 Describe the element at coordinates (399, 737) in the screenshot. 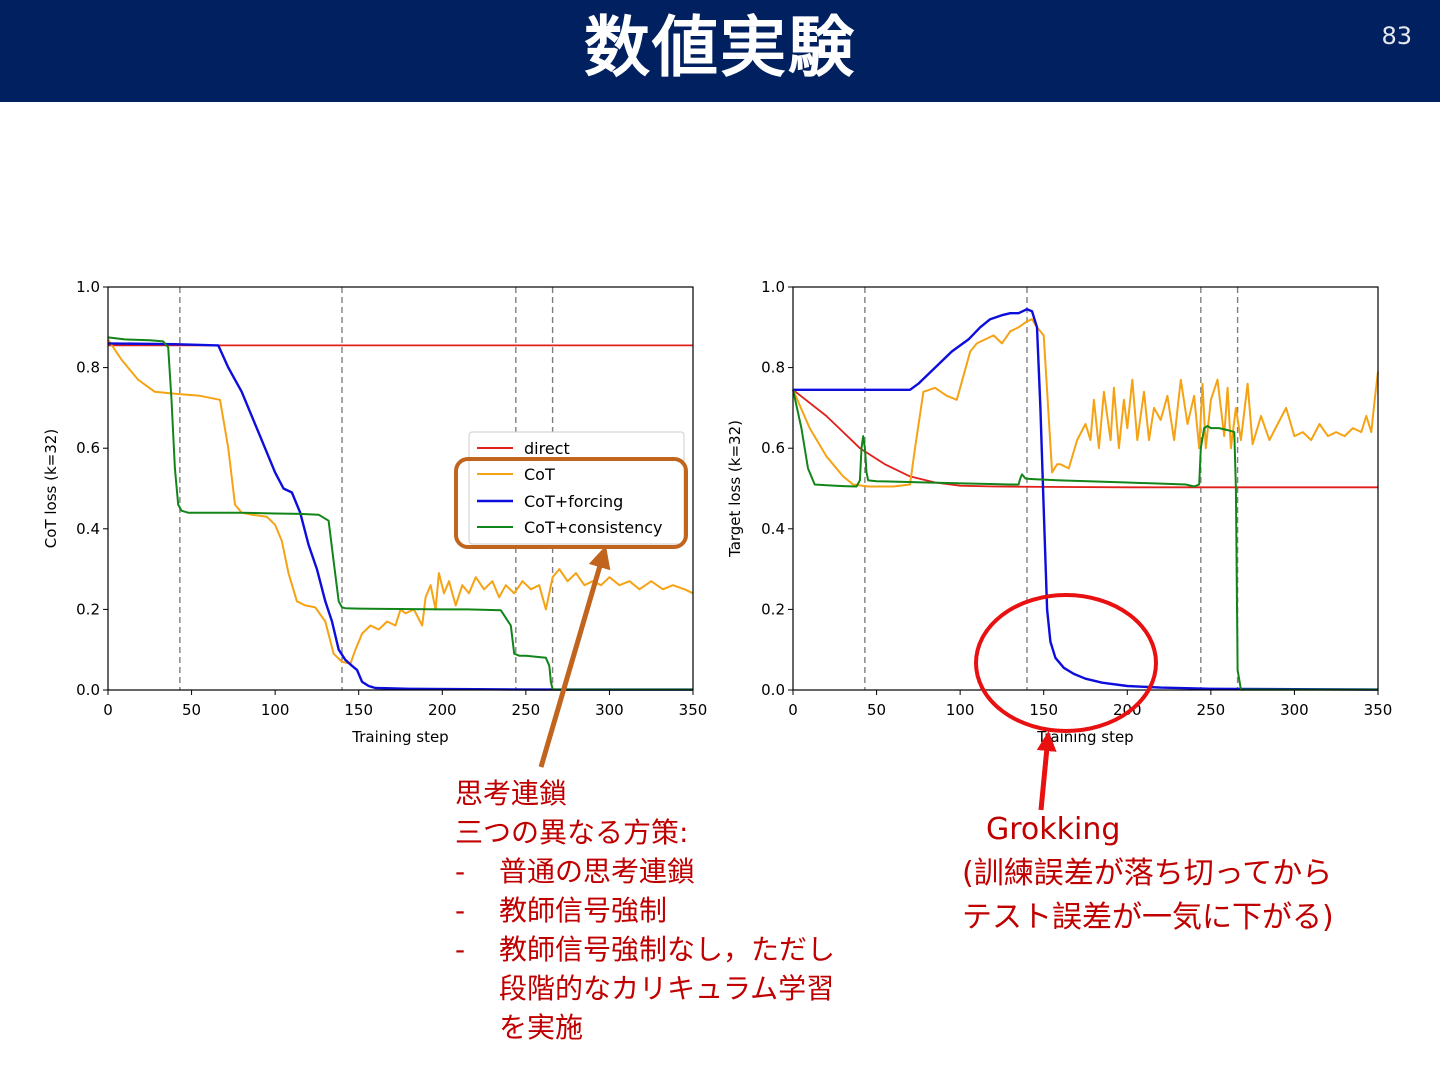

I see `x-axis-label: Training step` at that location.